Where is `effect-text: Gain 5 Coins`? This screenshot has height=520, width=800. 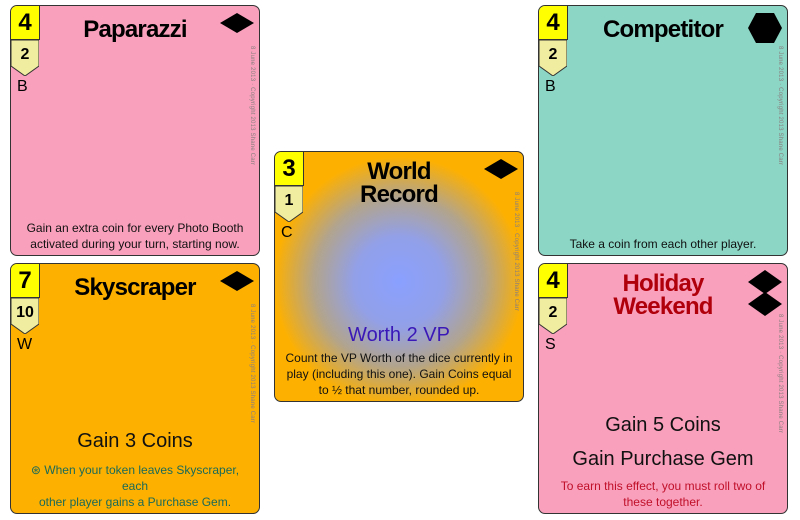 effect-text: Gain 5 Coins is located at coordinates (663, 425).